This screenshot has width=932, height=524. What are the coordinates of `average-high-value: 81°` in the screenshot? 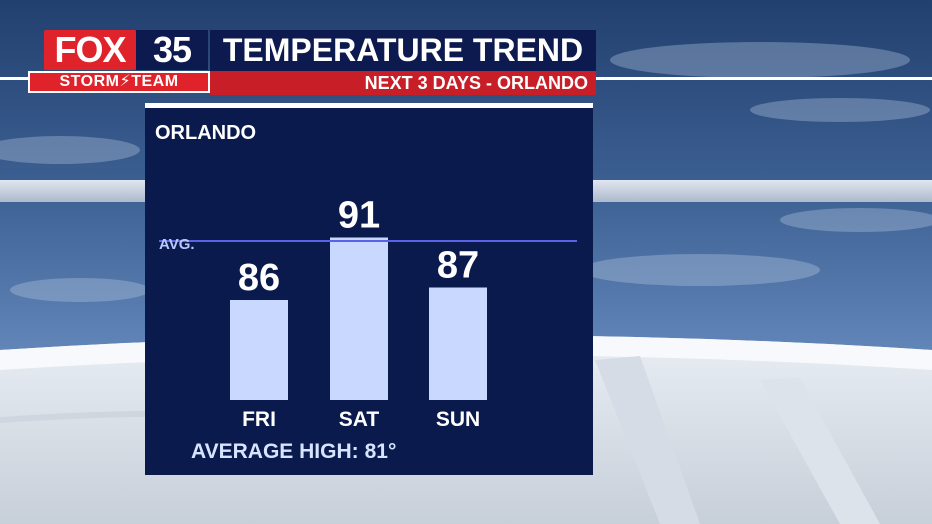 It's located at (380, 451).